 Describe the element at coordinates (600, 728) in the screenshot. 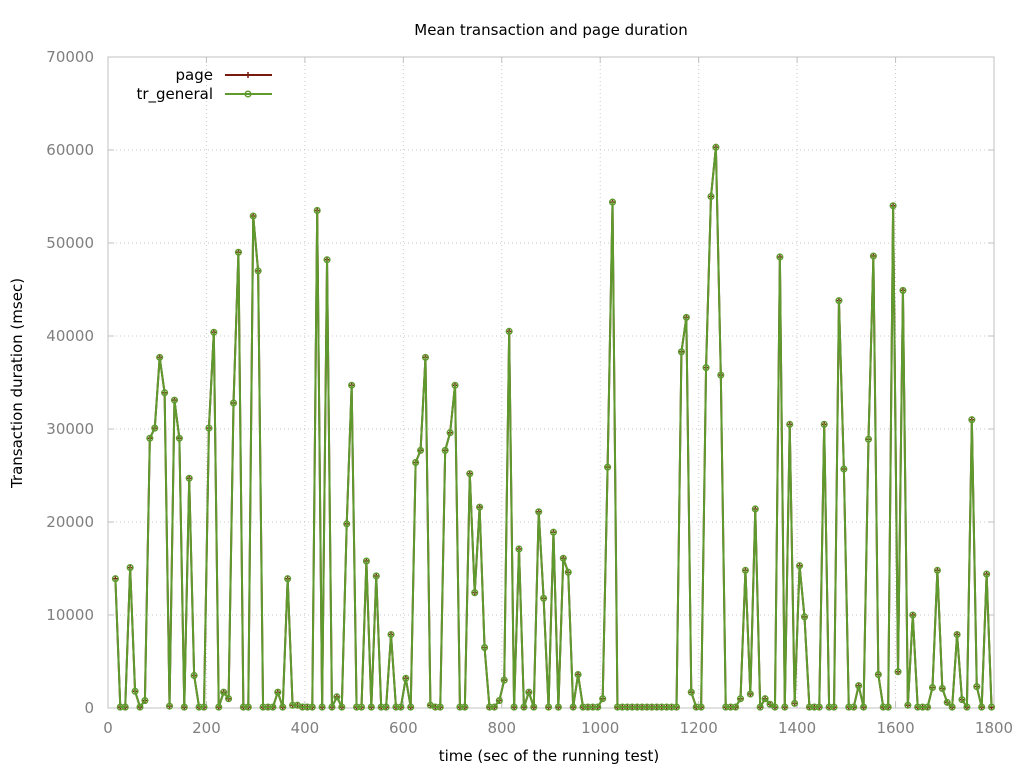

I see `x-tick-label: 1000` at that location.